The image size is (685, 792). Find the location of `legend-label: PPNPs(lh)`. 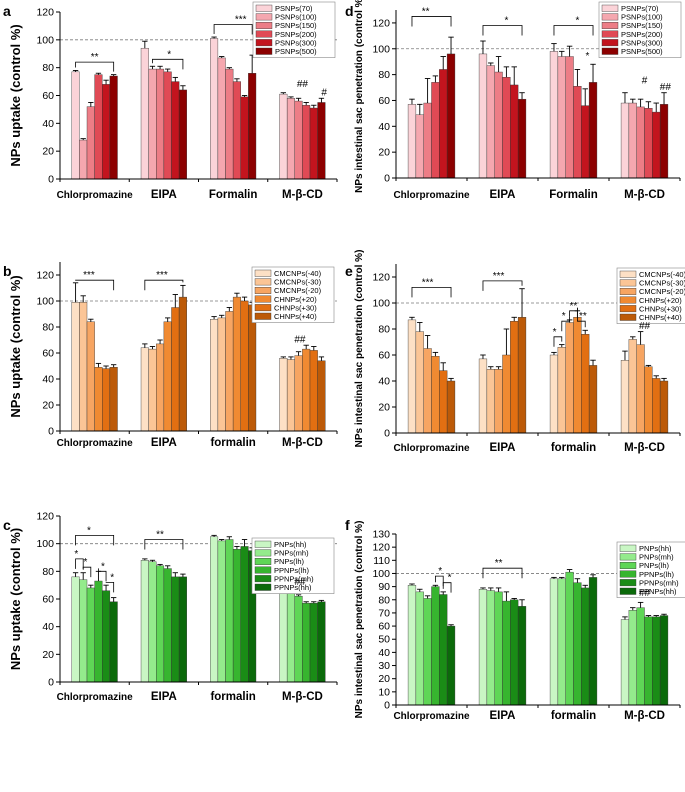

legend-label: PPNPs(lh) is located at coordinates (292, 570).